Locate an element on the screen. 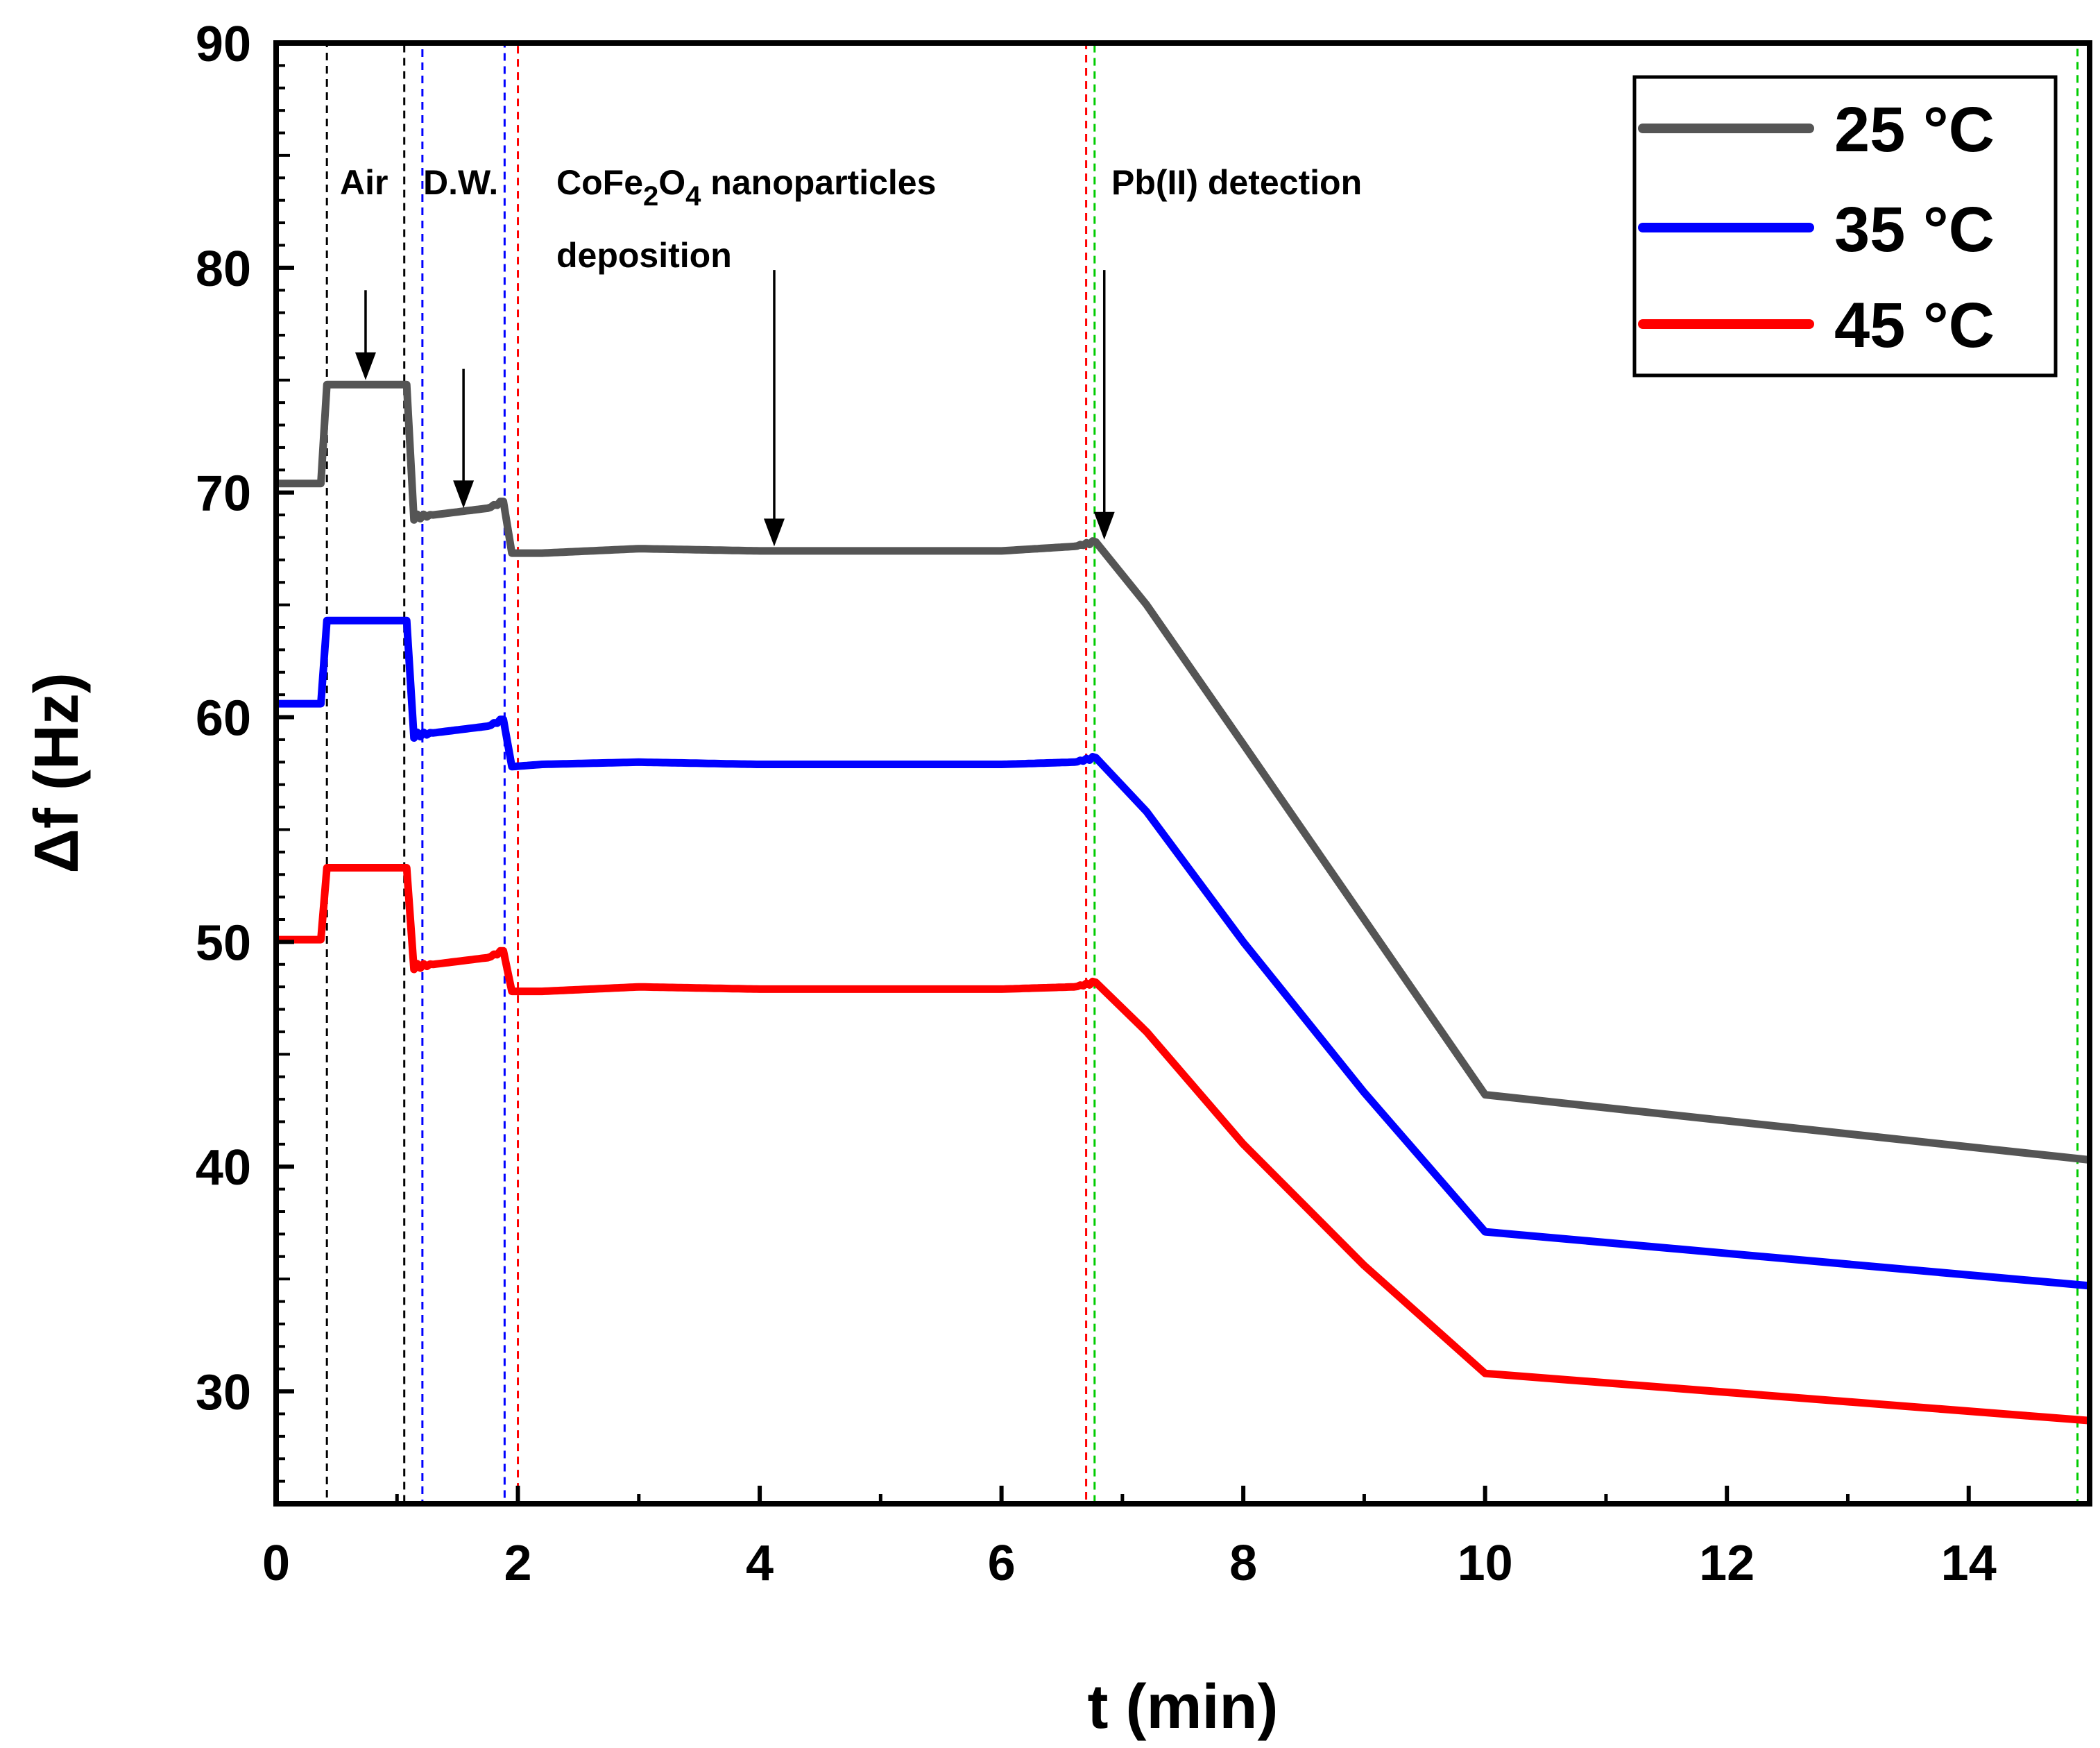 The height and width of the screenshot is (1748, 2100). annotation-cofe-line2: deposition is located at coordinates (644, 255).